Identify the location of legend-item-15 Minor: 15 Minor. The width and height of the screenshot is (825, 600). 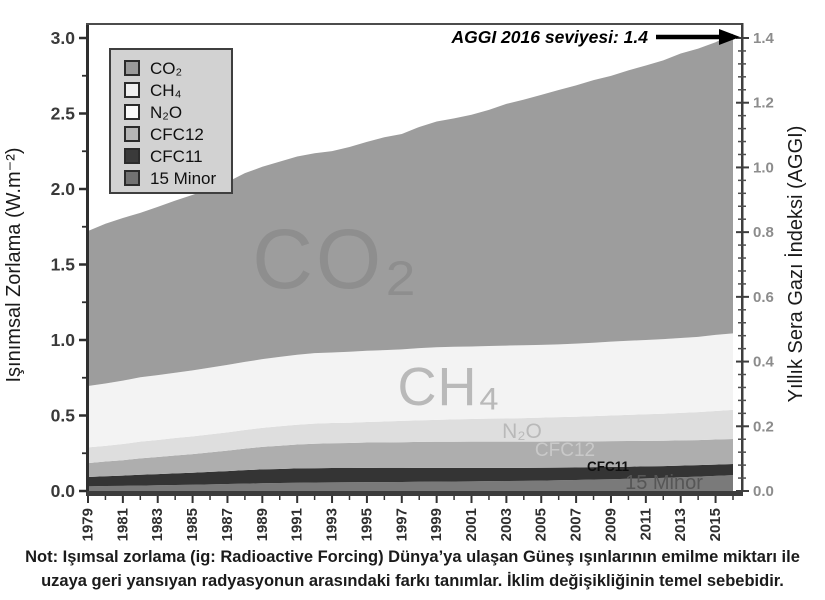
(177, 178).